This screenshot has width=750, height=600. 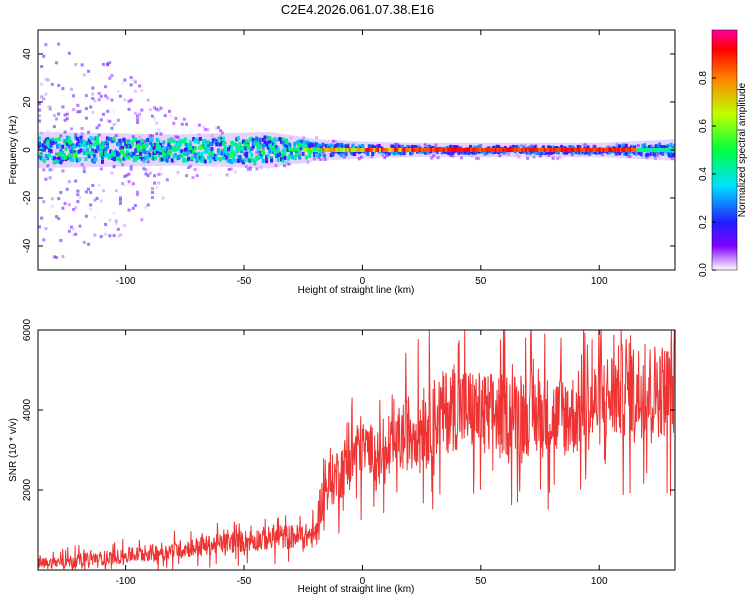 I want to click on x-tick-label: -50, so click(x=244, y=281).